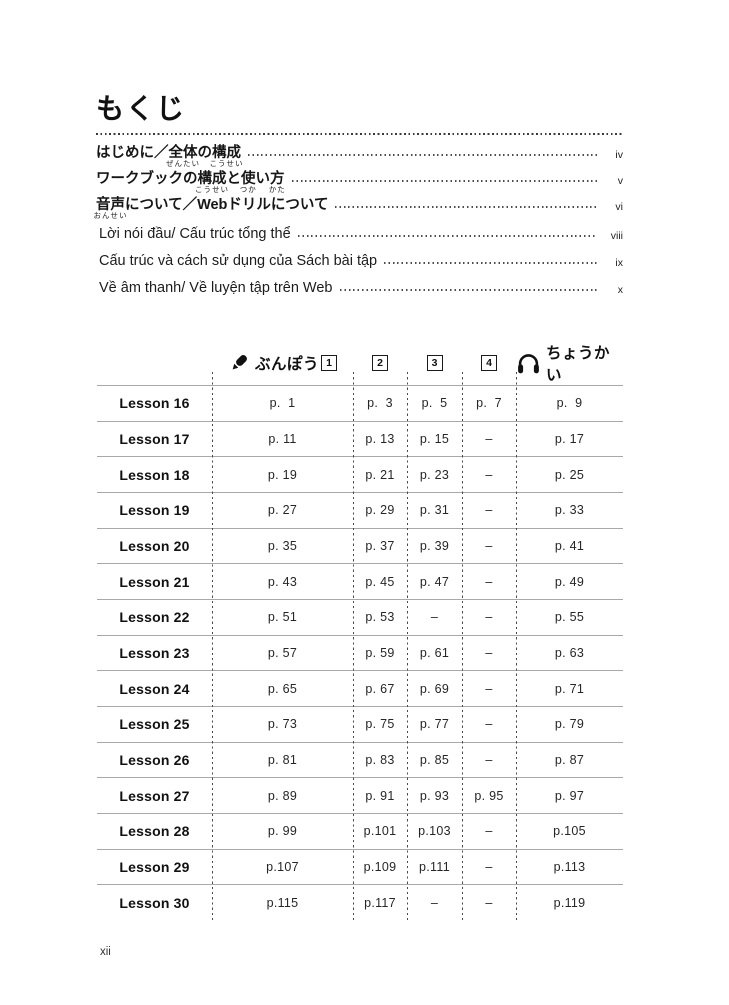 This screenshot has height=1005, width=729. What do you see at coordinates (619, 263) in the screenshot?
I see `toc-page-number: ix` at bounding box center [619, 263].